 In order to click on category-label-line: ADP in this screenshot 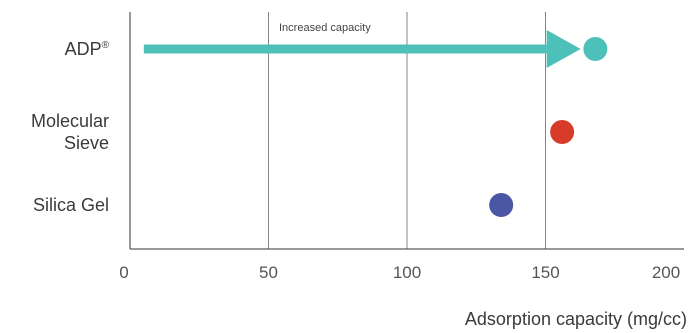, I will do `click(83, 49)`.